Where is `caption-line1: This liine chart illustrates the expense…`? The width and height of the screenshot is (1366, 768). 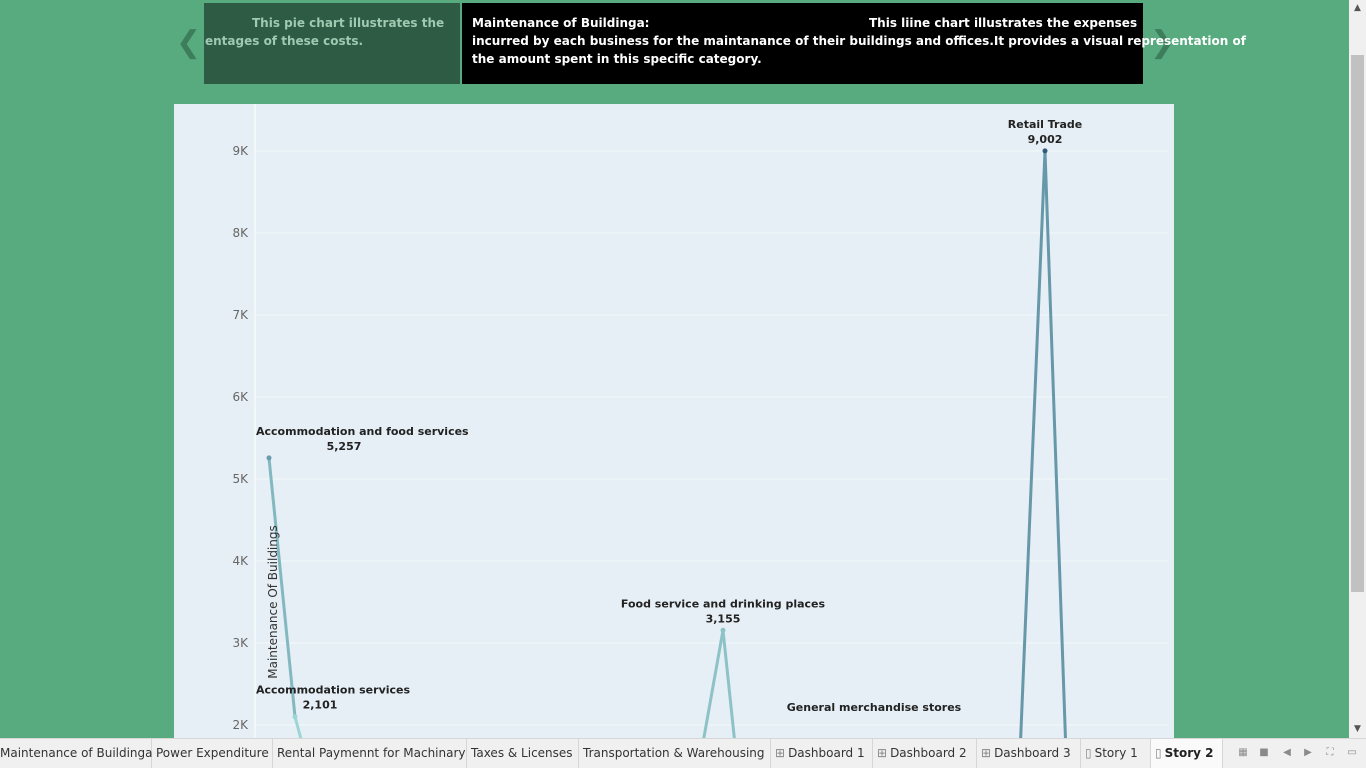 caption-line1: This liine chart illustrates the expense… is located at coordinates (1003, 23).